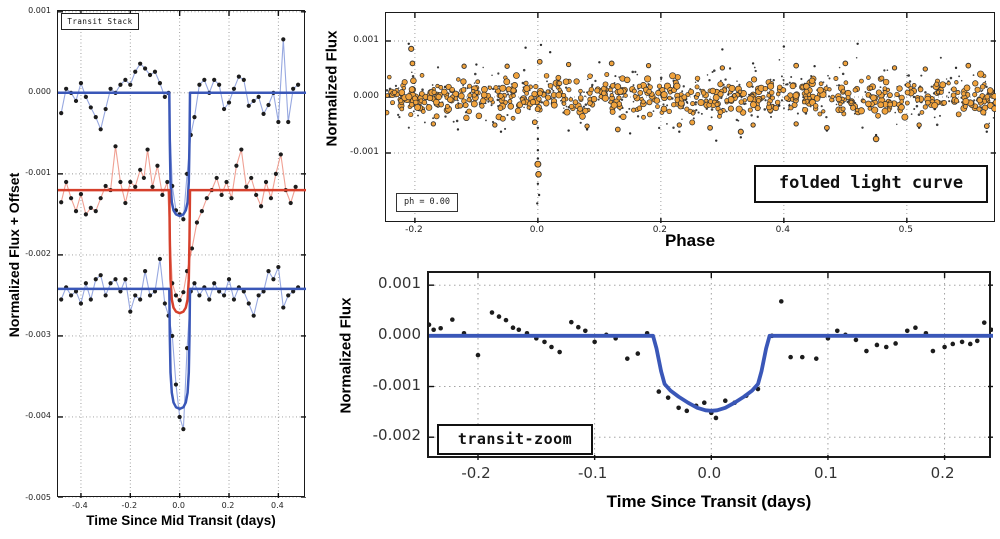 The image size is (1000, 539). Describe the element at coordinates (826, 473) in the screenshot. I see `x-tick-label: 0.1` at that location.